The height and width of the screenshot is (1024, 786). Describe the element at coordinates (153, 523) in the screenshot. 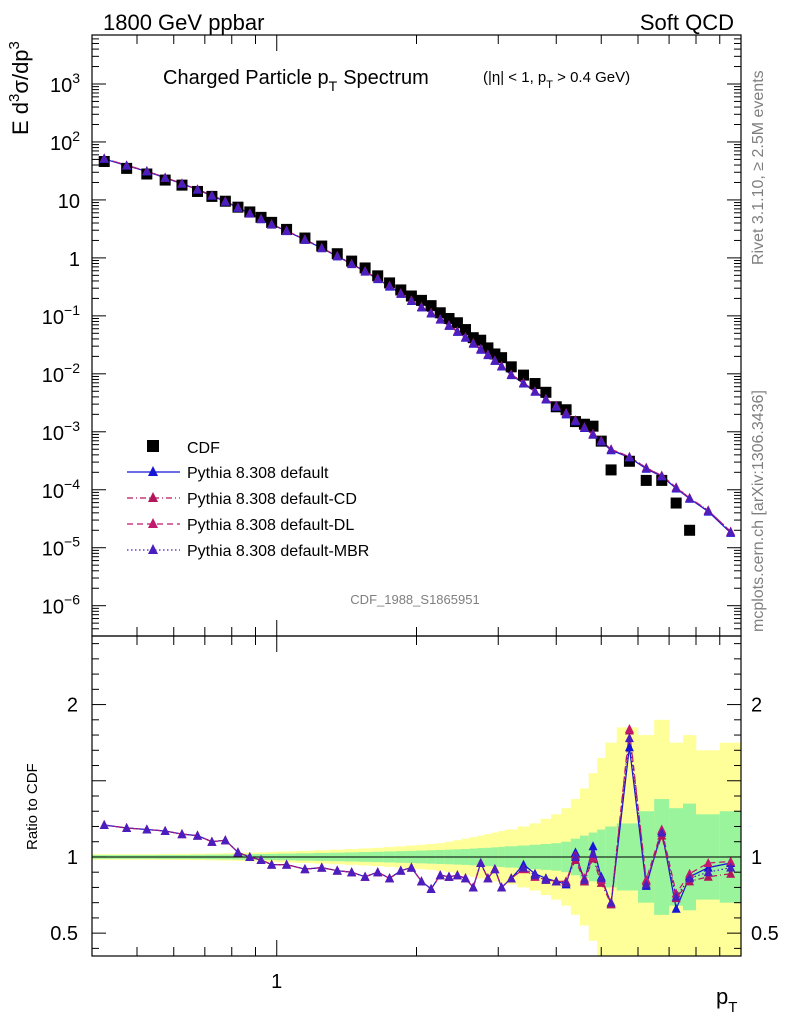

I see `legend-dl-marker` at that location.